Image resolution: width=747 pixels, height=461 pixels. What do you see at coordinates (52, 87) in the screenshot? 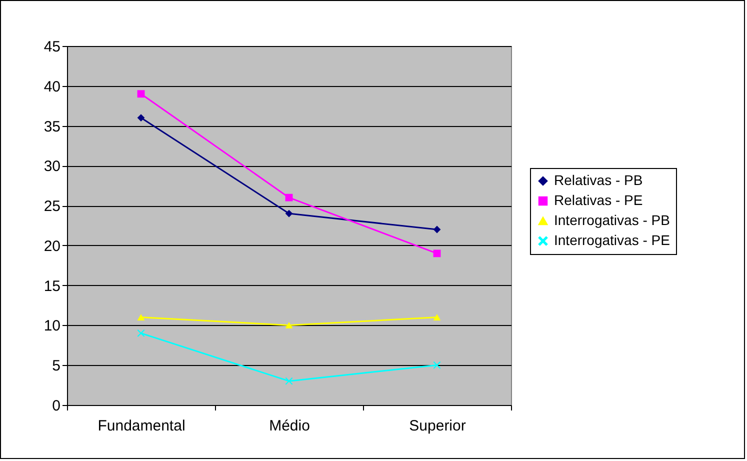
I see `y-tick-label: 40` at bounding box center [52, 87].